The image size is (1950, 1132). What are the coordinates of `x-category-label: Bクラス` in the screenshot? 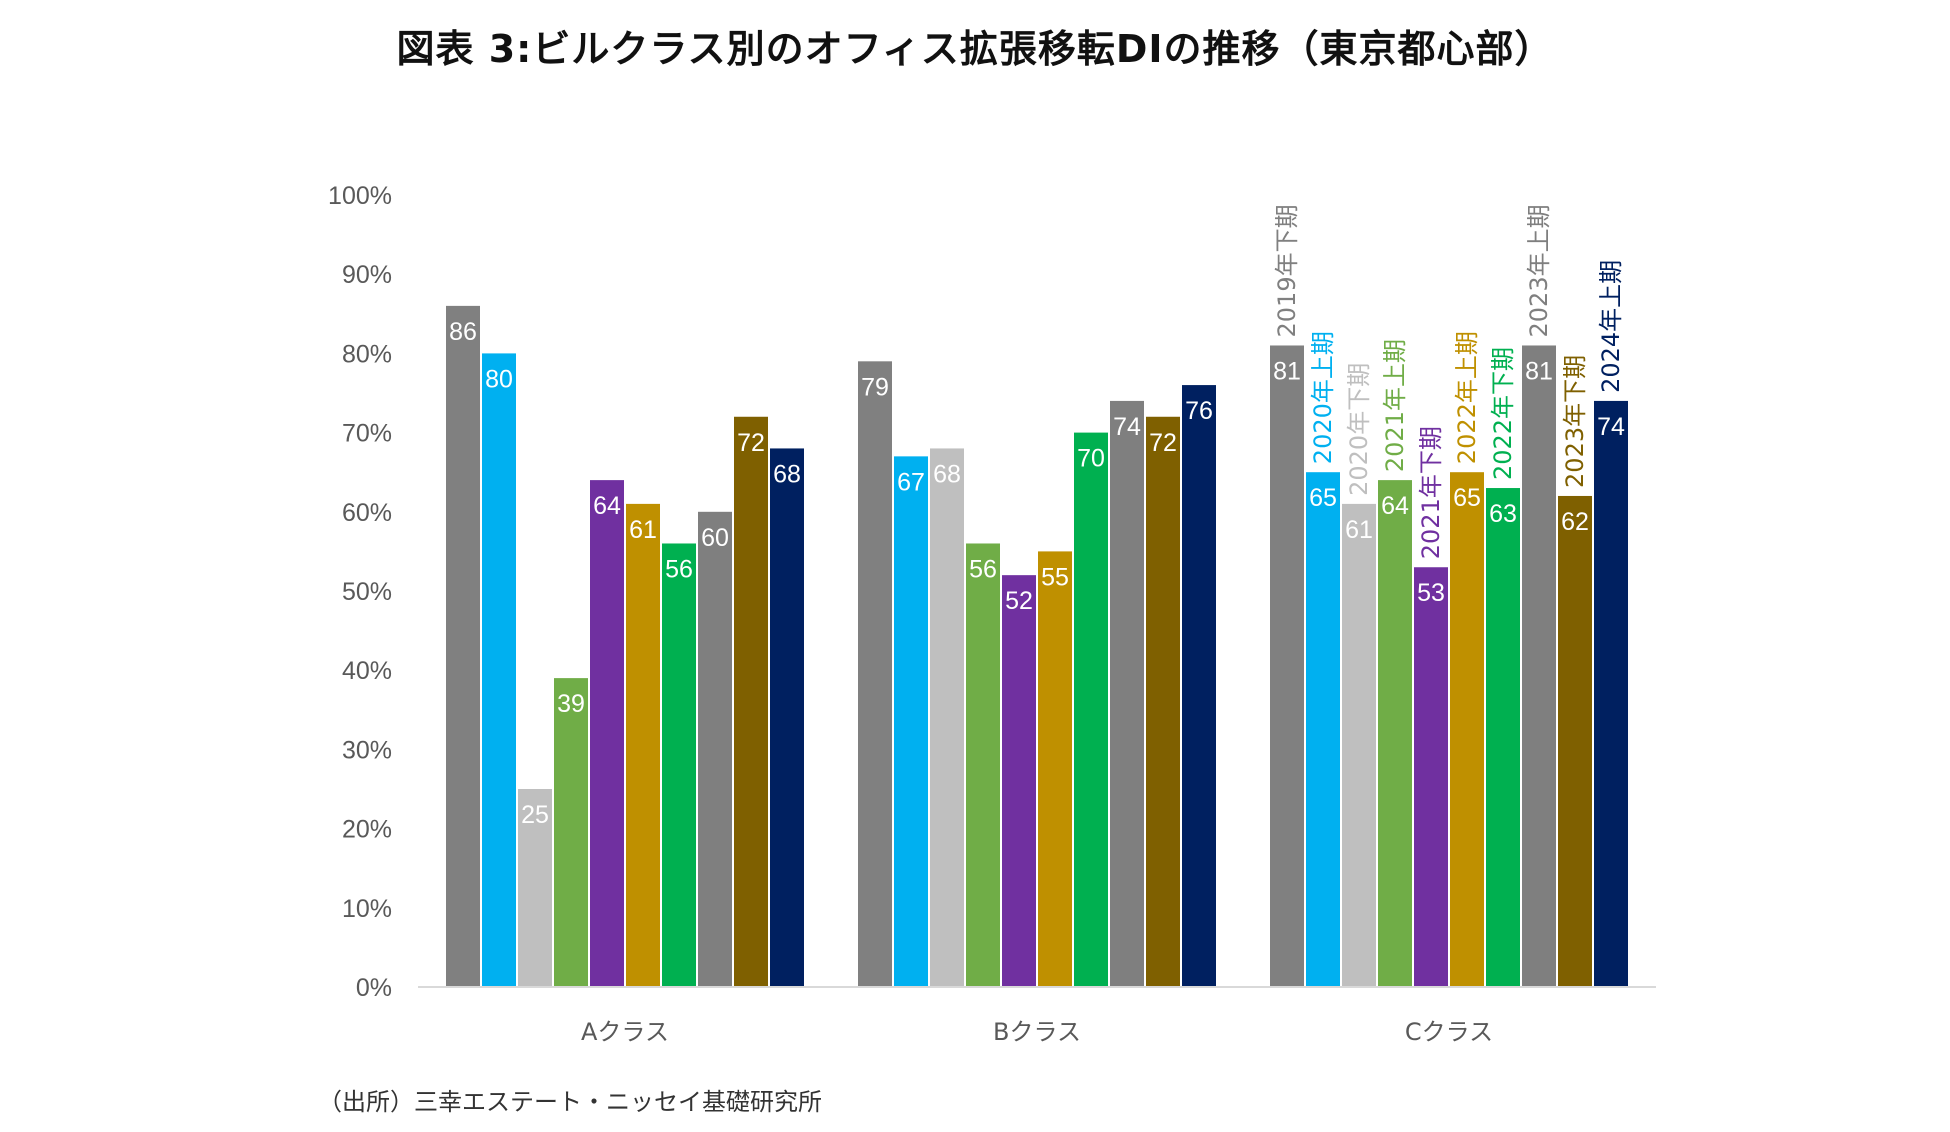 It's located at (1037, 1032).